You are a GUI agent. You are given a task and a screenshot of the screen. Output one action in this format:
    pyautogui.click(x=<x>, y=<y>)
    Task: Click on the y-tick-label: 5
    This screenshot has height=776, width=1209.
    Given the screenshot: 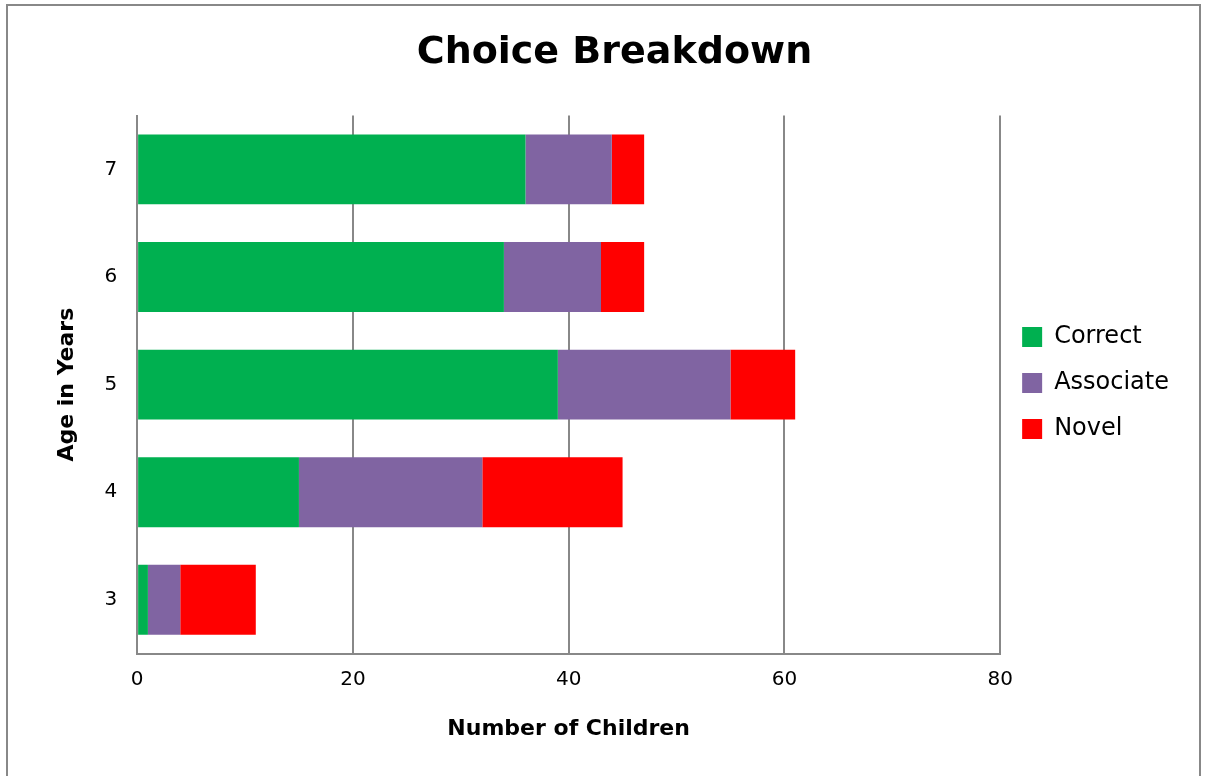 What is the action you would take?
    pyautogui.click(x=111, y=382)
    